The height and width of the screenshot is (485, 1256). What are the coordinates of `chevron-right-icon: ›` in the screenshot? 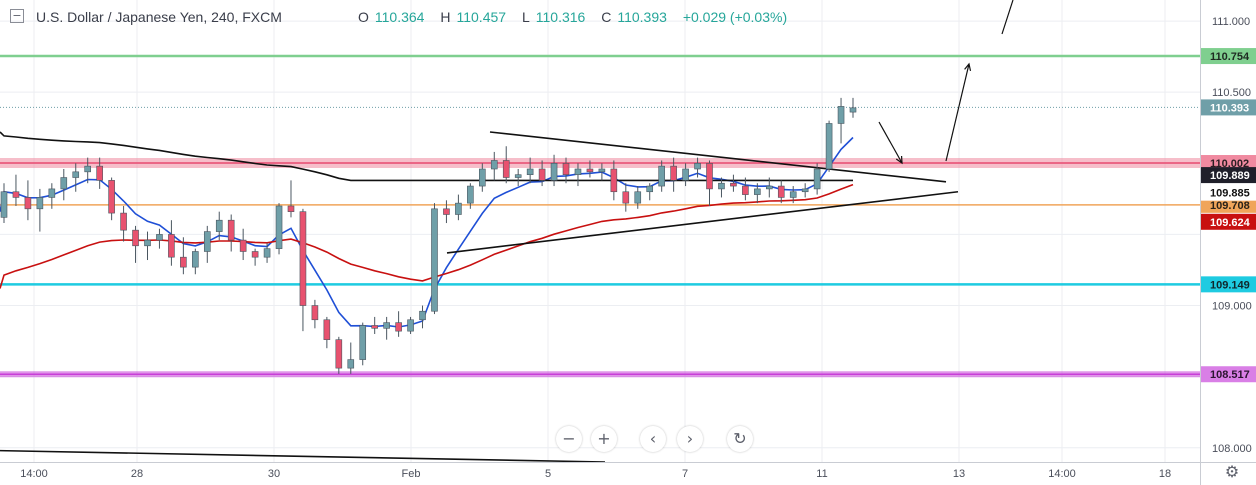 It's located at (690, 438).